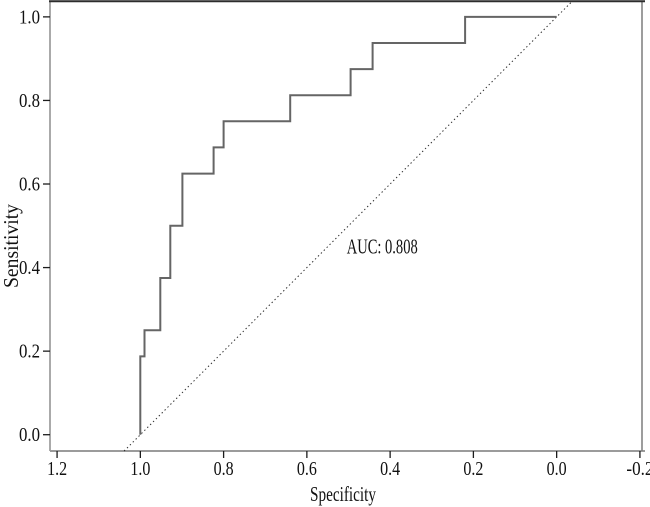  Describe the element at coordinates (473, 469) in the screenshot. I see `x-tick-label: 0.2` at that location.